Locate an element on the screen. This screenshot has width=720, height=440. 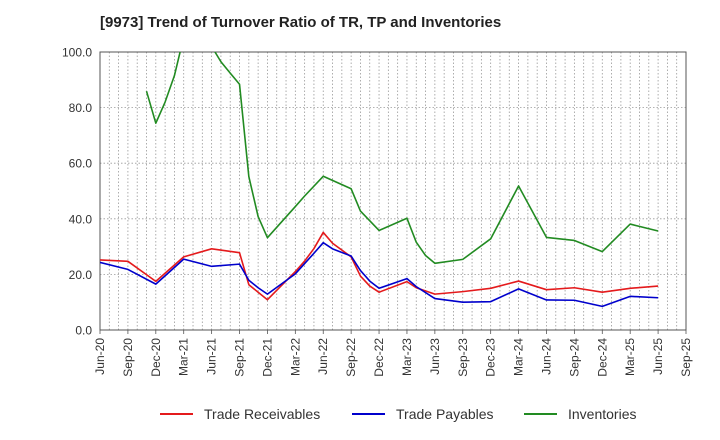
x-tick-label: Mar-25 is located at coordinates (630, 357).